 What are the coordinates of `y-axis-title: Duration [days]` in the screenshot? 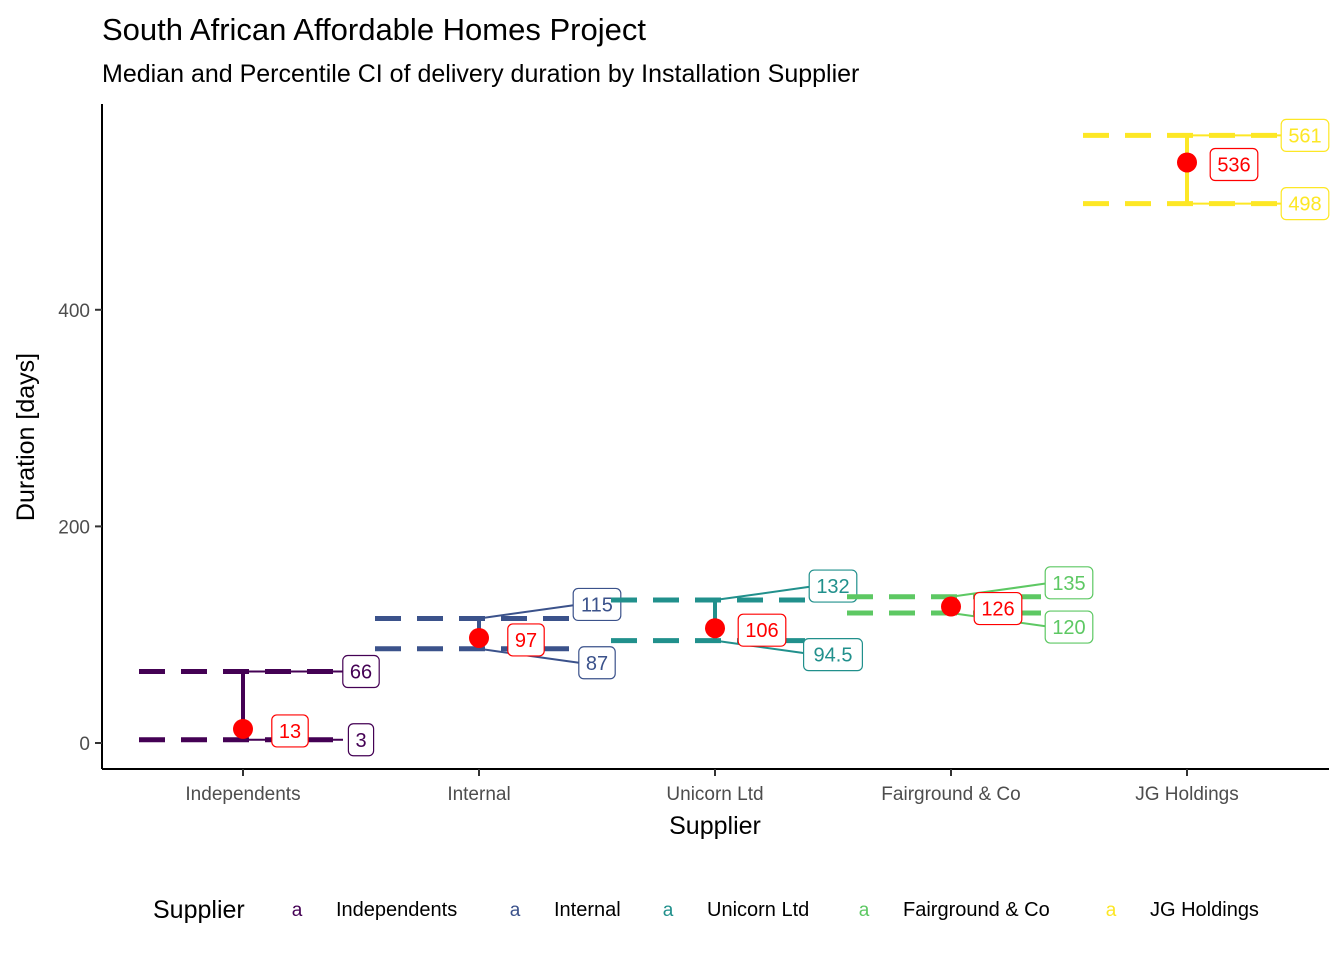 It's located at (26, 437).